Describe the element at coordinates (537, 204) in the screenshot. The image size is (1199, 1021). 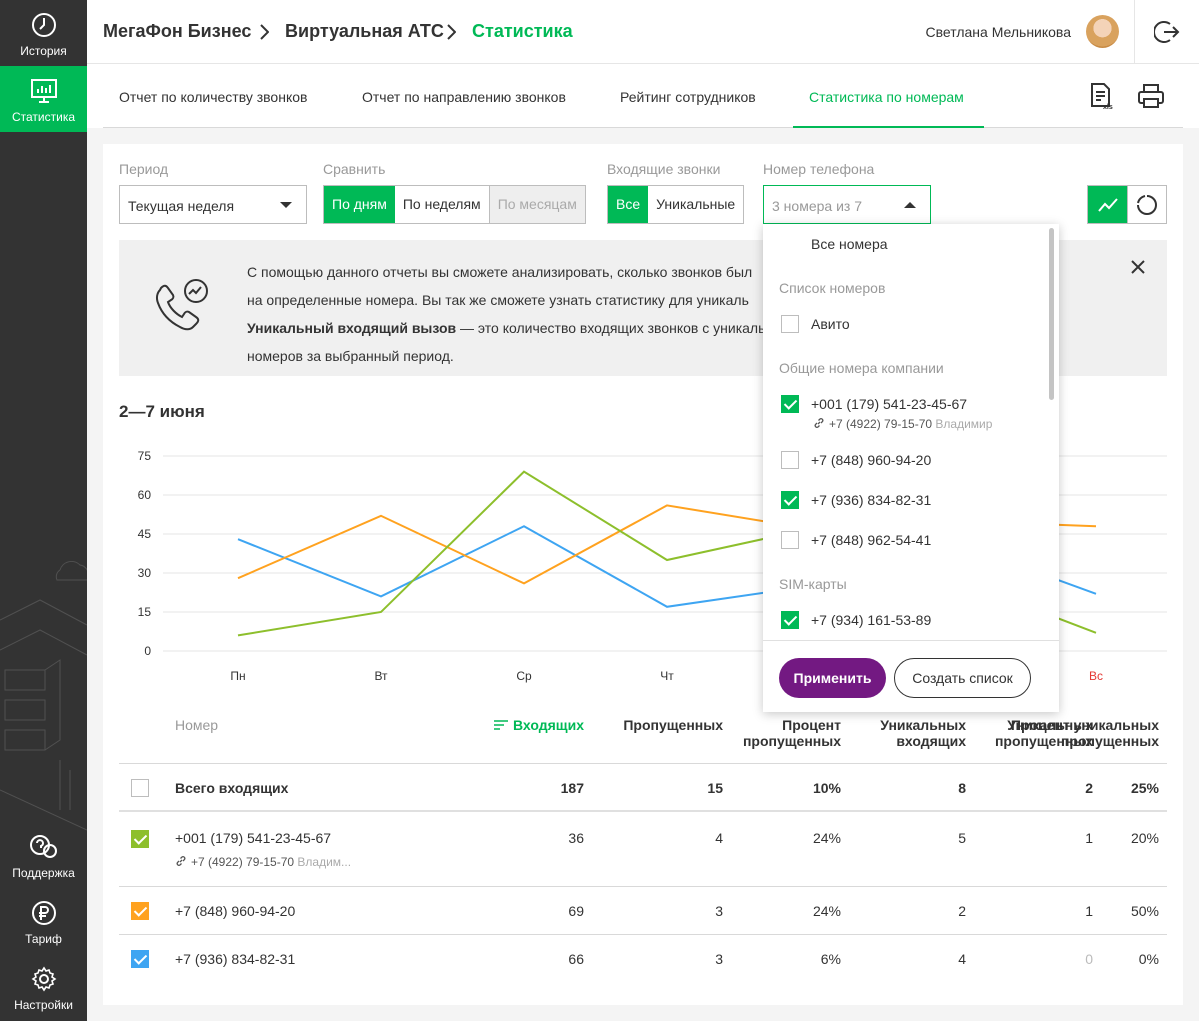
I see `compare-by-months-button: По месяцам` at that location.